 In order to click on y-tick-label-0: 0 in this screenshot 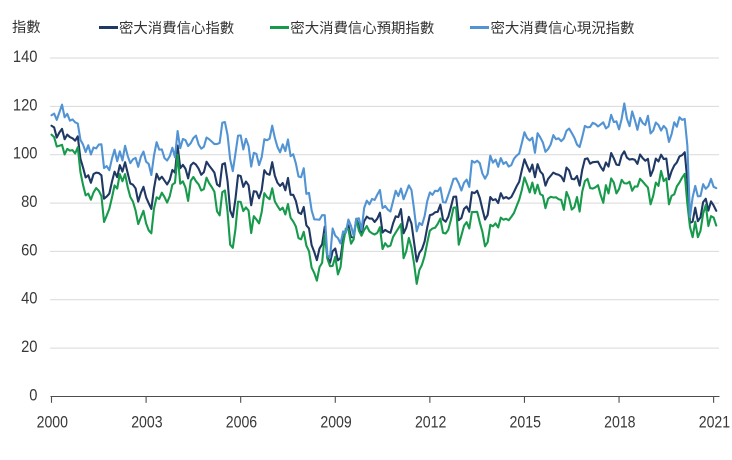, I will do `click(33, 394)`.